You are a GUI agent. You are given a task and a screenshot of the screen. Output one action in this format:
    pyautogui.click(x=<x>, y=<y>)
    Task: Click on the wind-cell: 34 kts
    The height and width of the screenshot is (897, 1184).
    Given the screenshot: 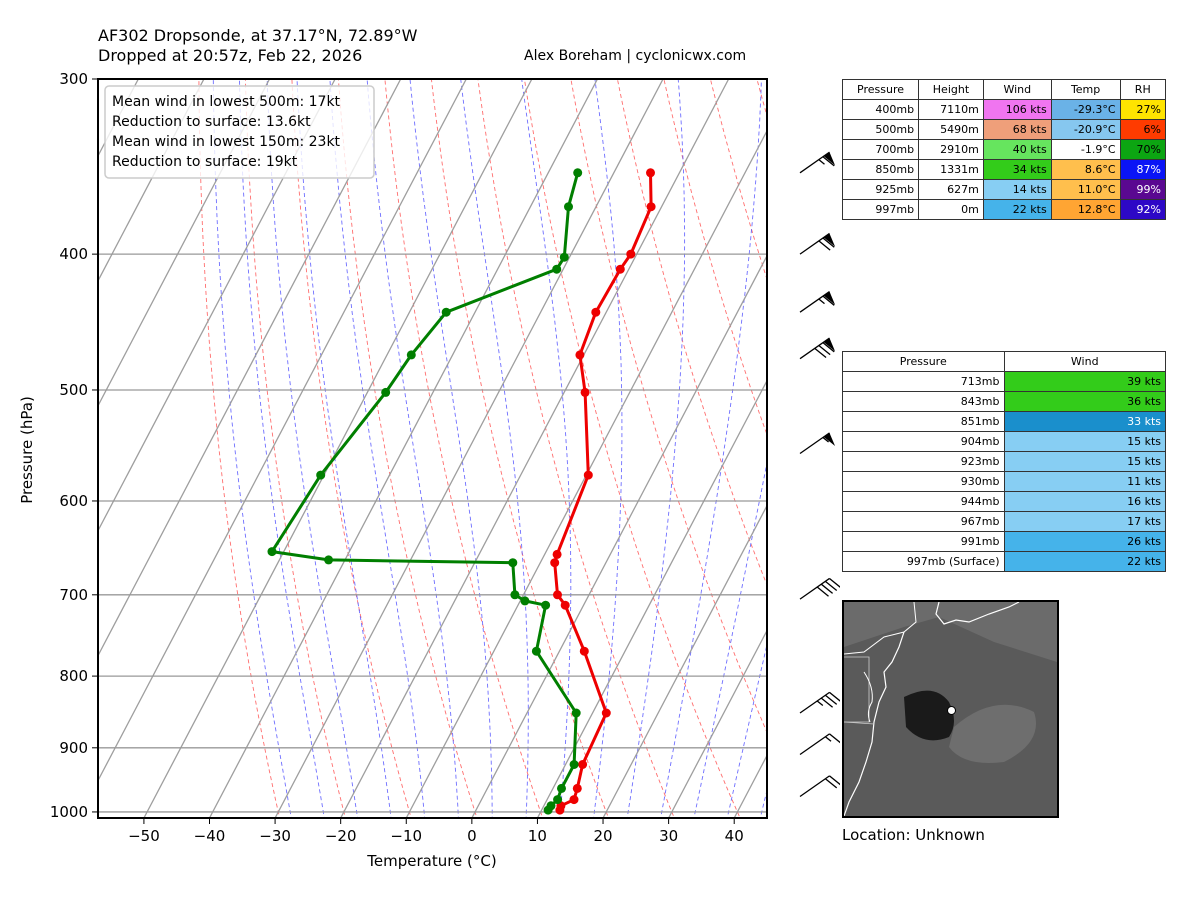 What is the action you would take?
    pyautogui.click(x=1017, y=169)
    